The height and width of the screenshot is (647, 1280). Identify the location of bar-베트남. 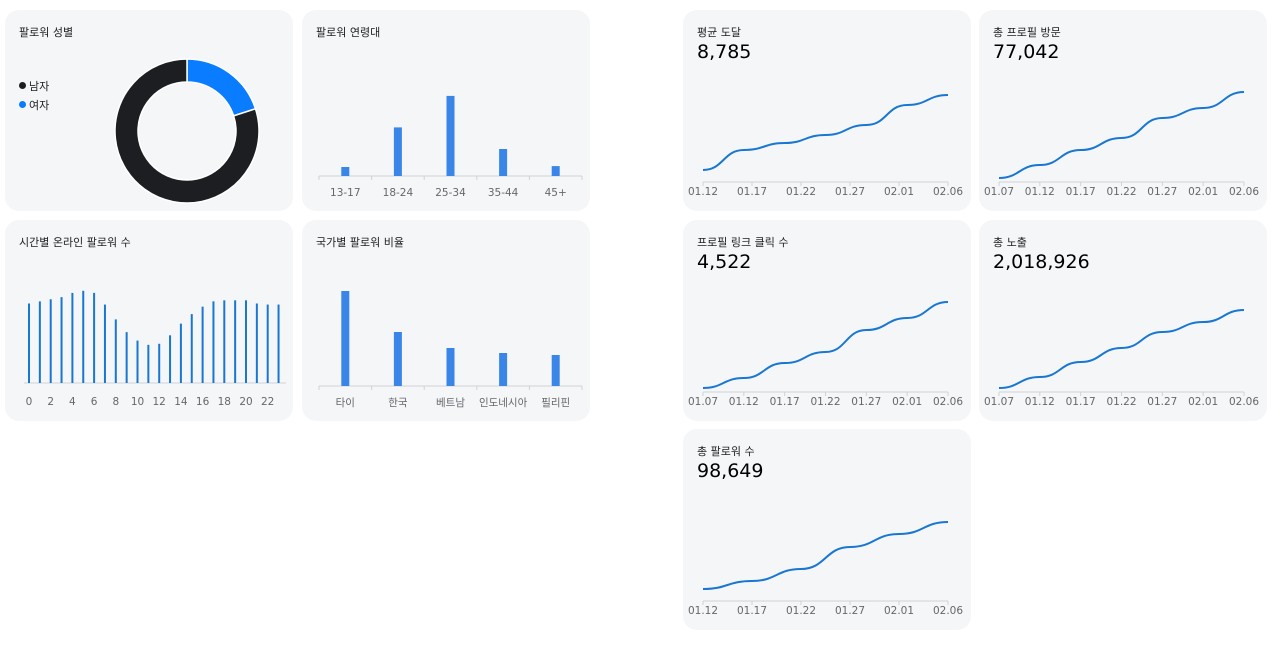
(450, 367).